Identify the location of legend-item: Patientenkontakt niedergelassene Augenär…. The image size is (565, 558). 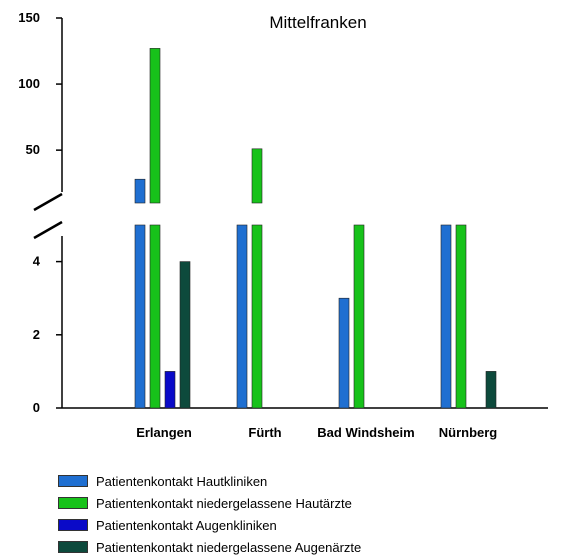
(209, 547).